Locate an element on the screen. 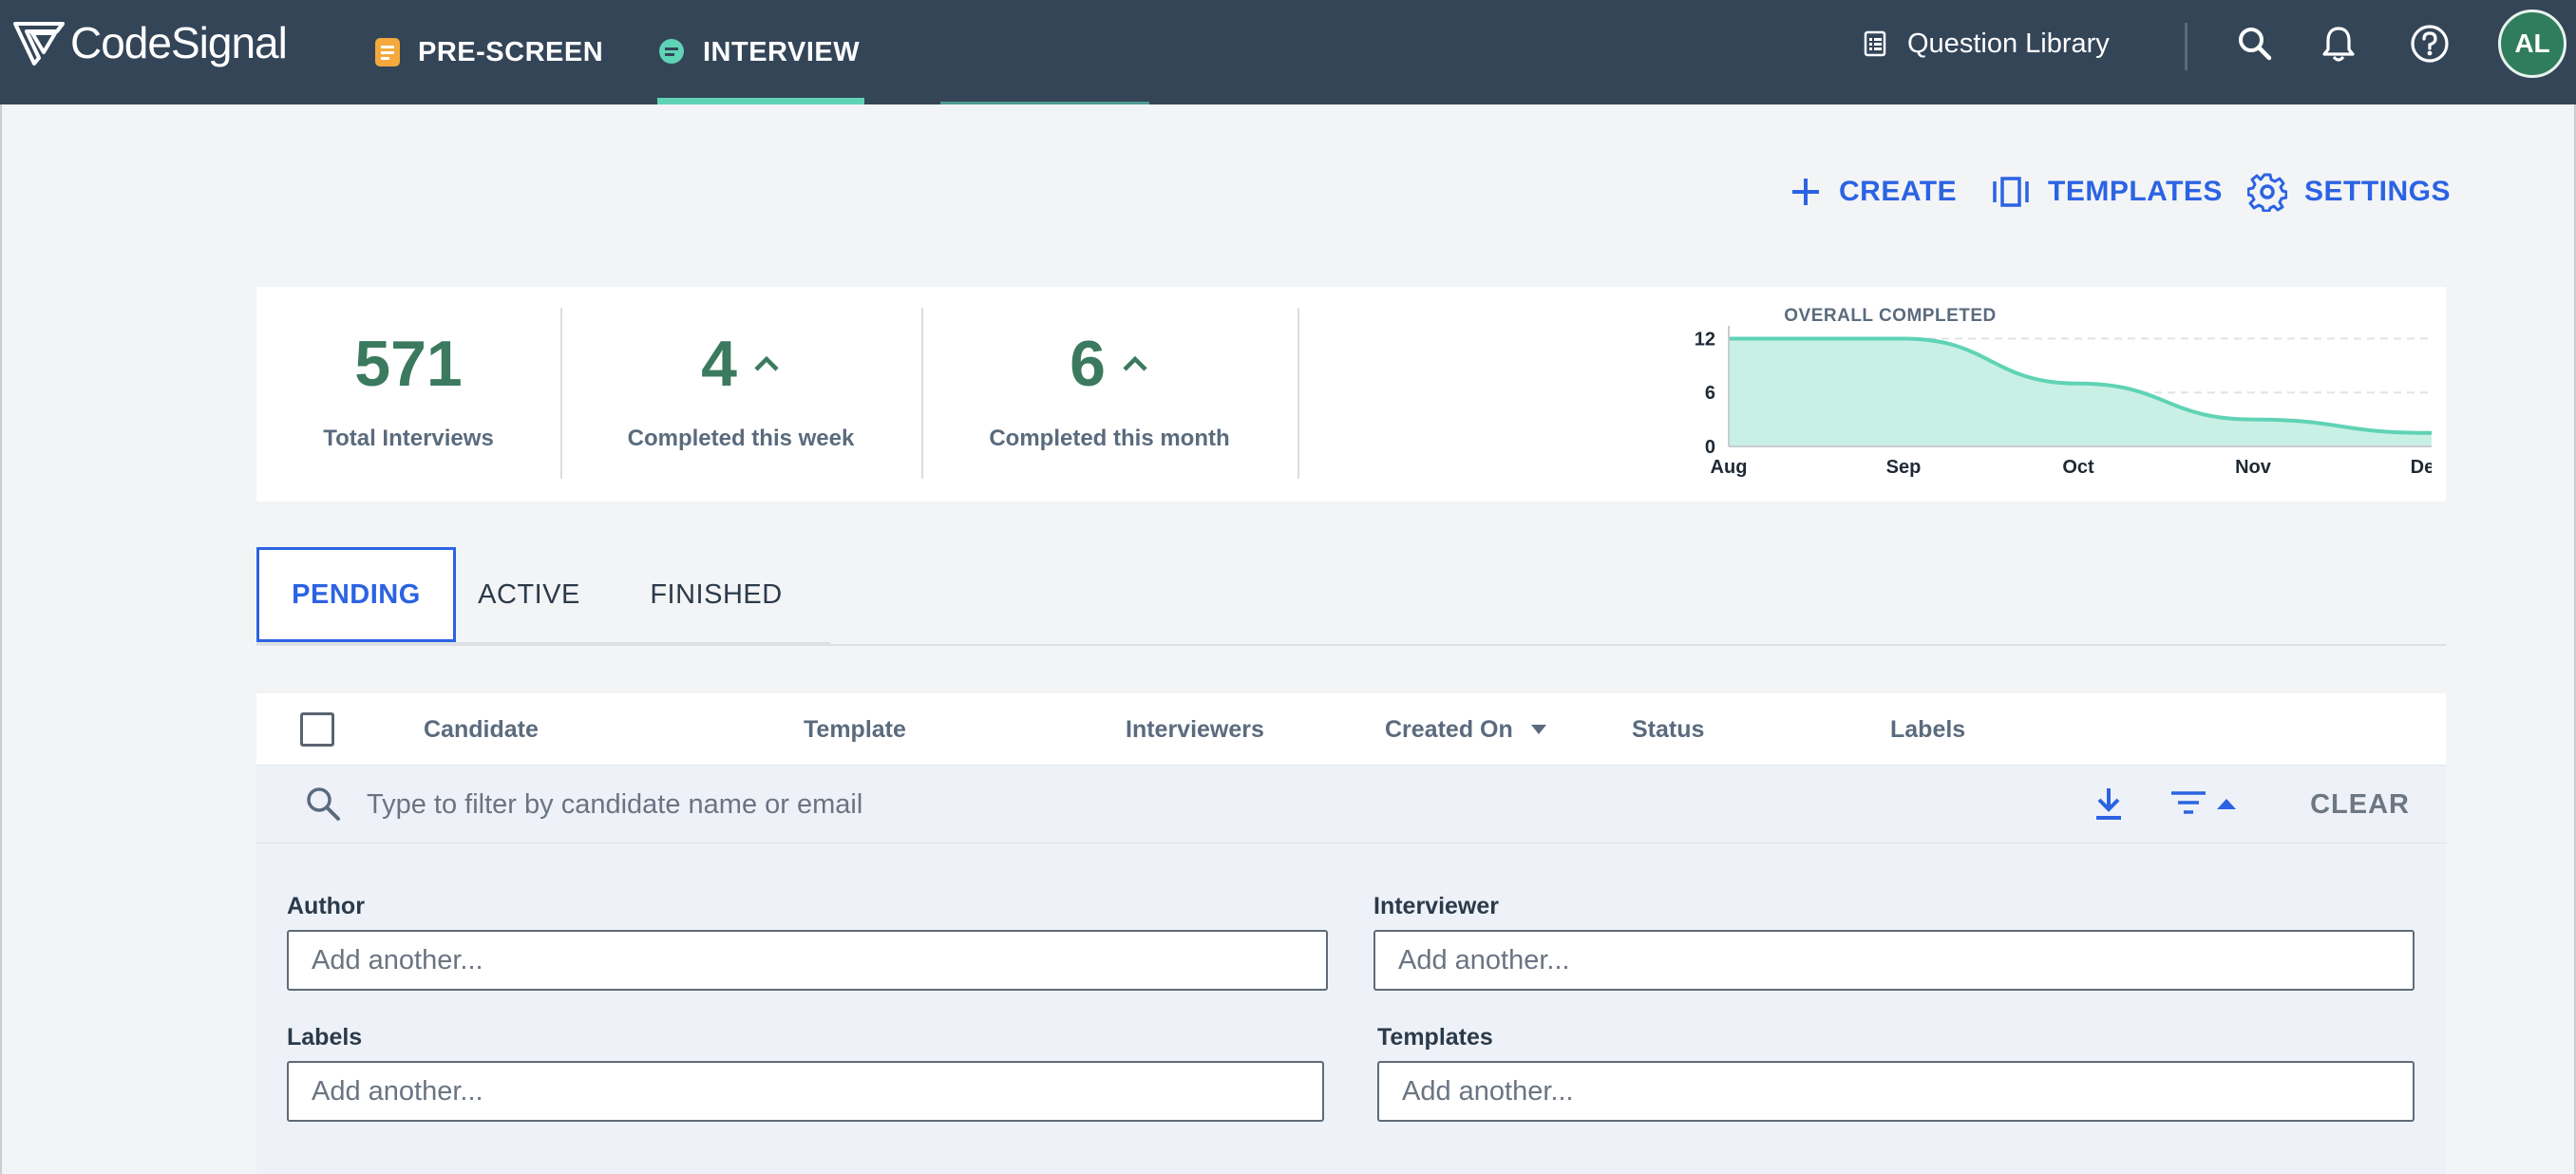 The height and width of the screenshot is (1174, 2576). column-created-on: Created On is located at coordinates (1466, 729).